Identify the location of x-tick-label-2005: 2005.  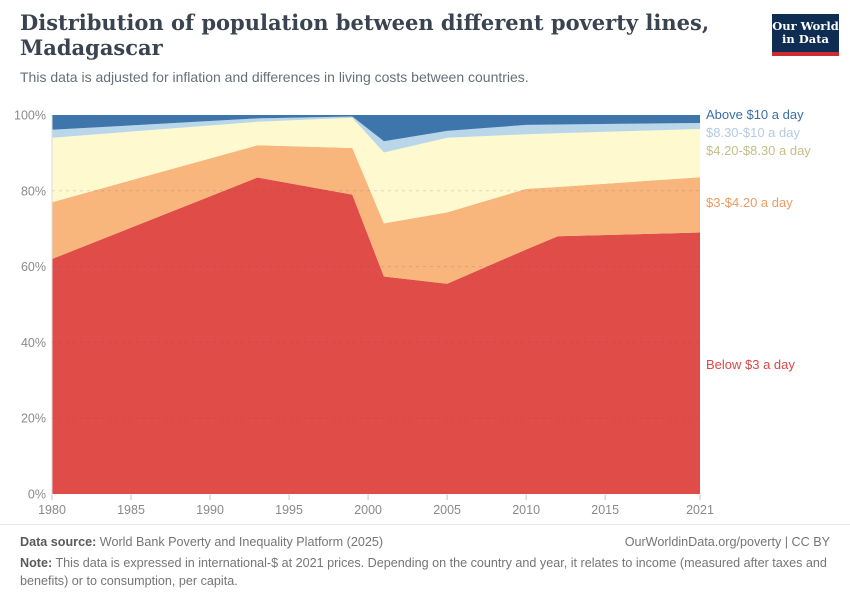
(447, 510).